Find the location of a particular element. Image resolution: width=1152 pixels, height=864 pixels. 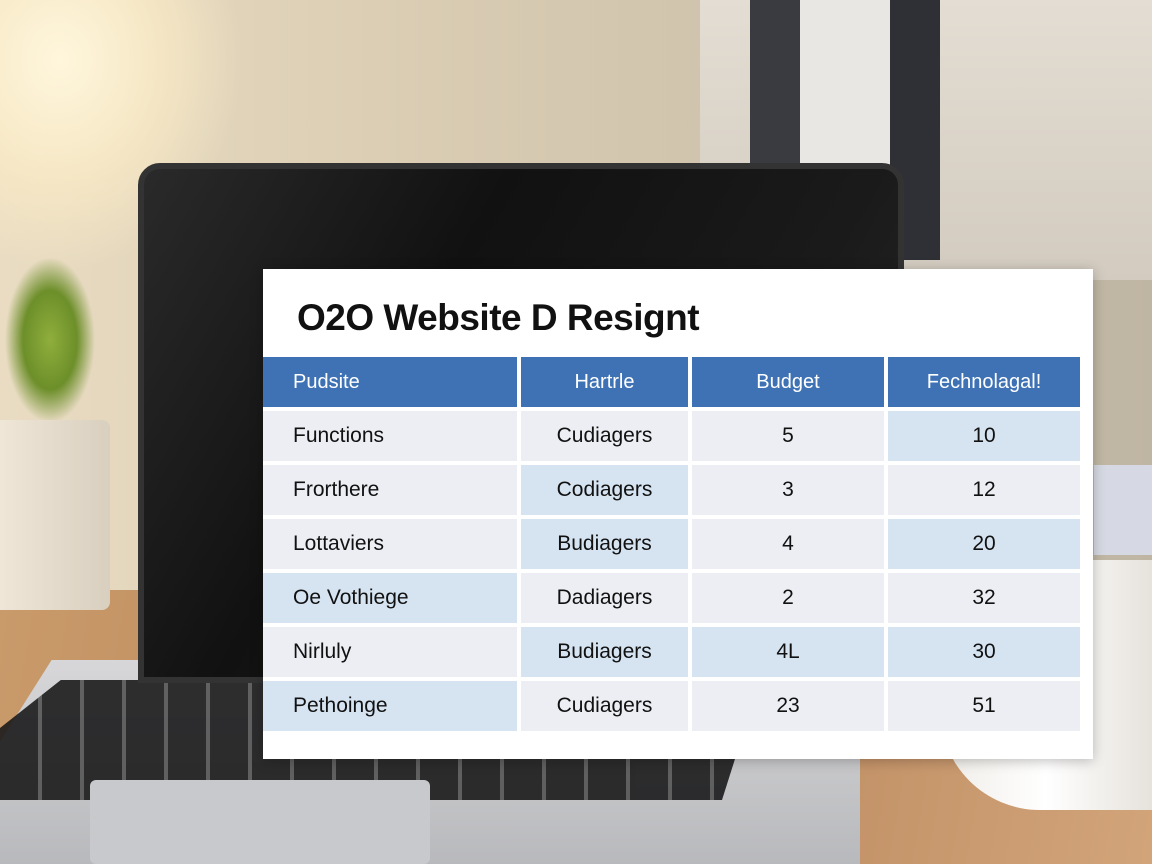

card-title: O2O Website D Resignt is located at coordinates (498, 317).